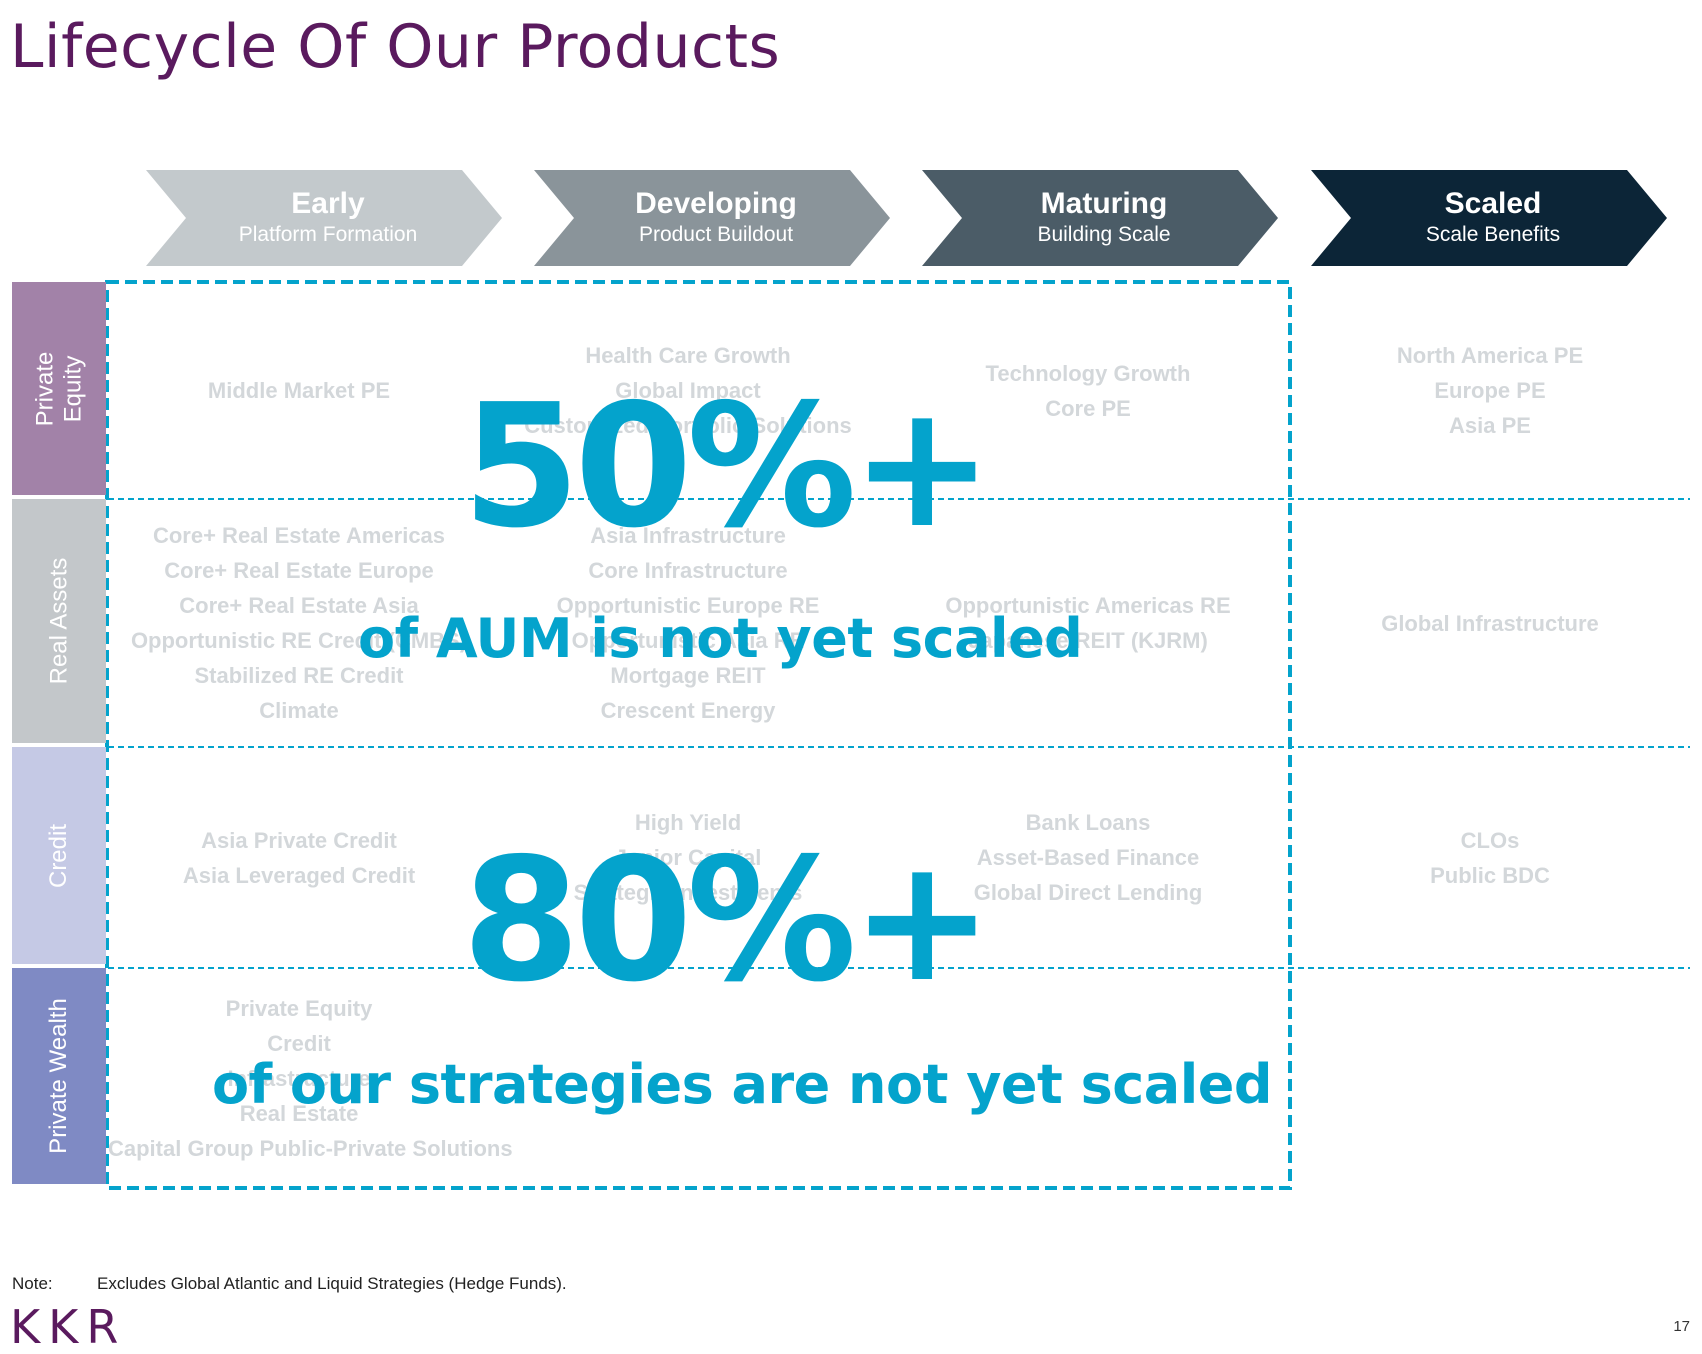 The width and height of the screenshot is (1702, 1354). I want to click on row-label-real-assets: Real Assets, so click(59, 621).